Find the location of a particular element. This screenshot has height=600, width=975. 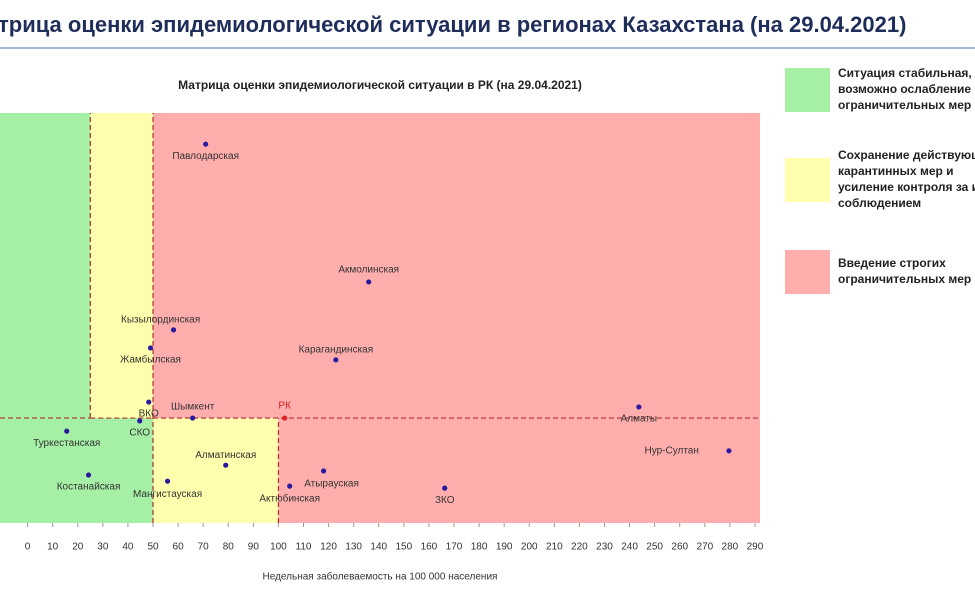

x-tick-label: 190 is located at coordinates (504, 547).